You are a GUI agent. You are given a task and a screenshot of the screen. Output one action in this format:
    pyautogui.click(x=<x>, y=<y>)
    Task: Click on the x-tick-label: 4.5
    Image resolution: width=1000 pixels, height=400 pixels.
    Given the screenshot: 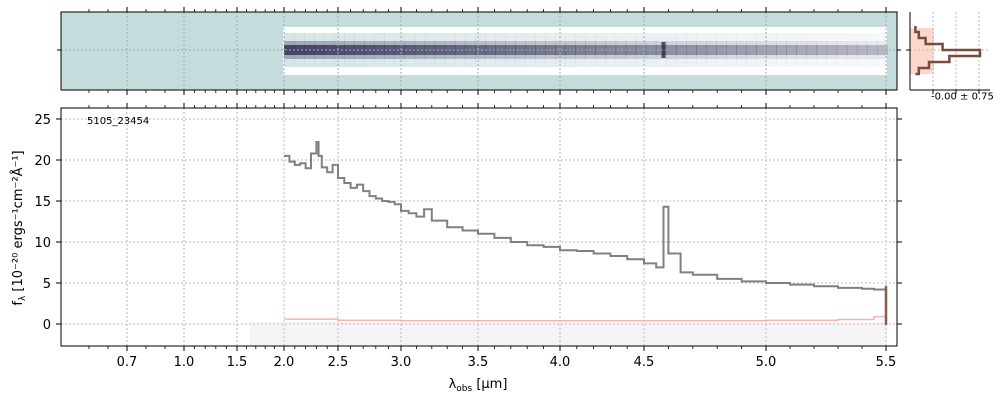 What is the action you would take?
    pyautogui.click(x=644, y=362)
    